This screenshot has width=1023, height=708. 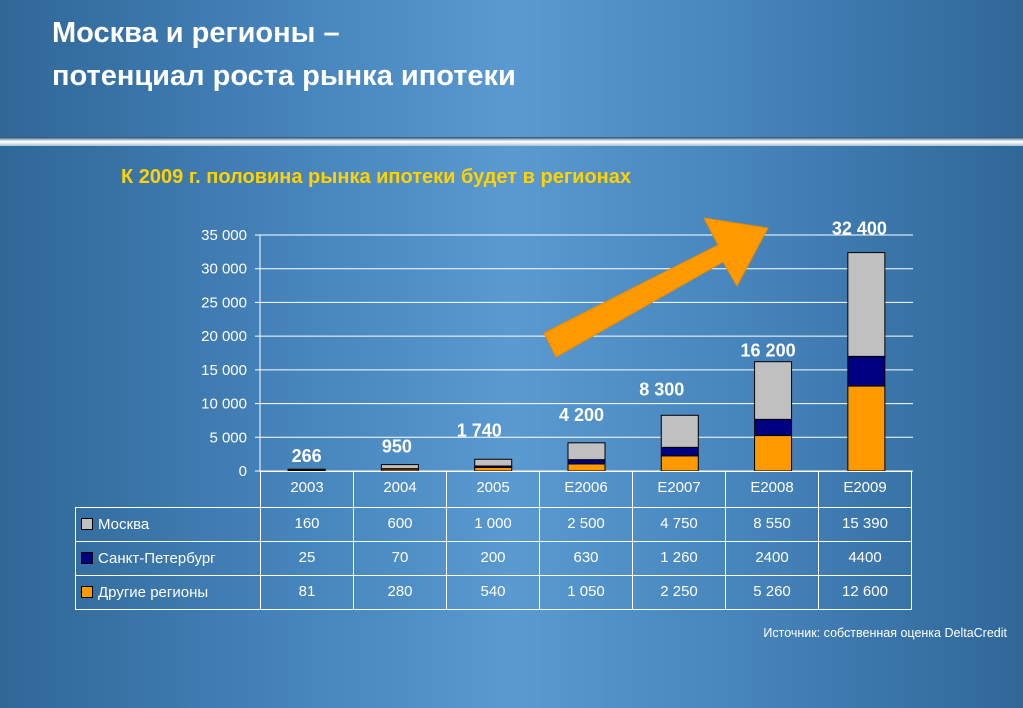 What do you see at coordinates (679, 558) in the screenshot?
I see `table-cell: 1 260` at bounding box center [679, 558].